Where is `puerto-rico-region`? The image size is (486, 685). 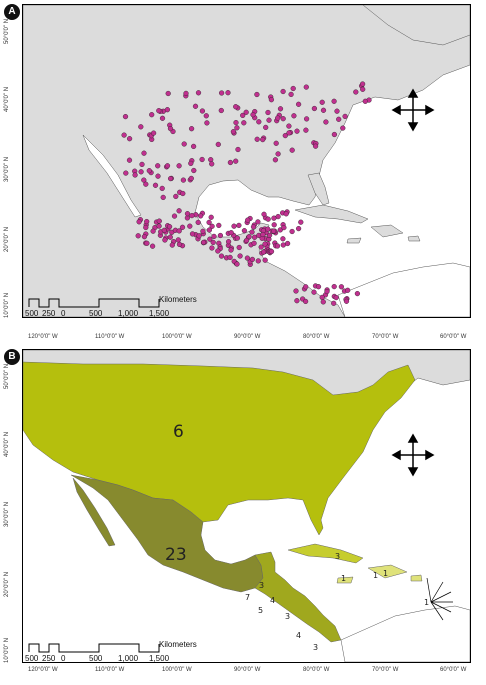
puerto-rico-region is located at coordinates (416, 578).